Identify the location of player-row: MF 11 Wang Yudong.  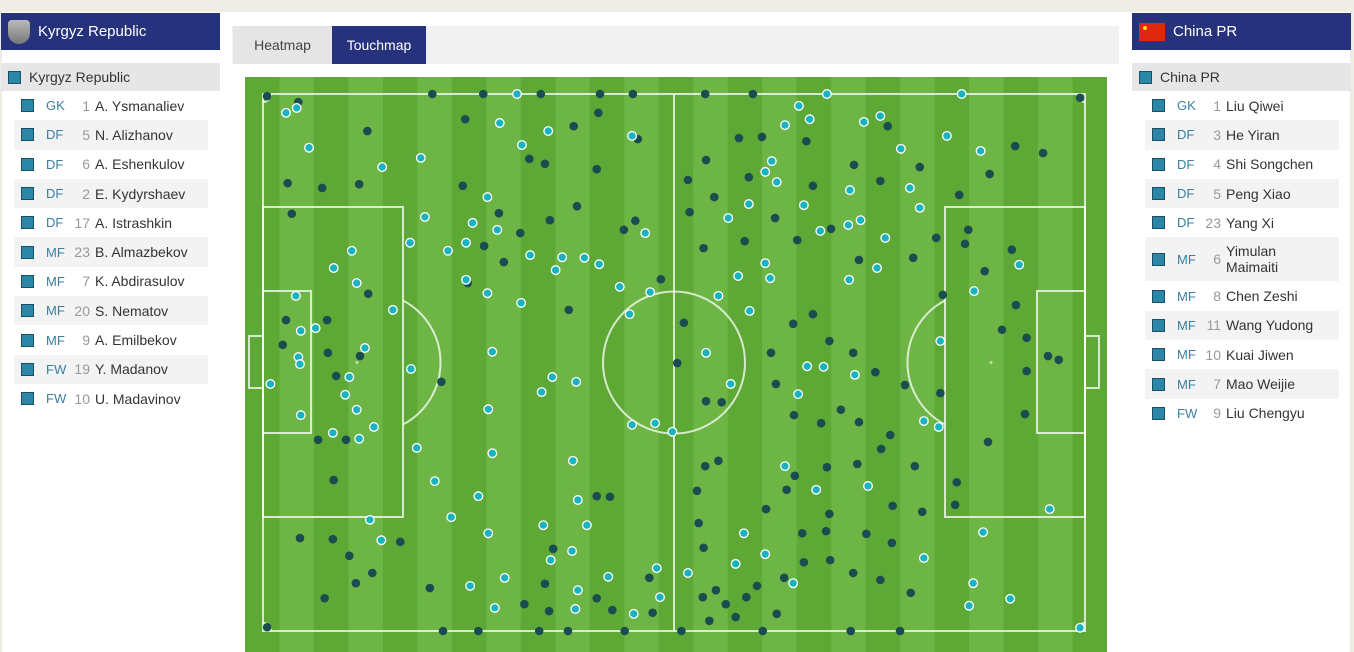
(1242, 325).